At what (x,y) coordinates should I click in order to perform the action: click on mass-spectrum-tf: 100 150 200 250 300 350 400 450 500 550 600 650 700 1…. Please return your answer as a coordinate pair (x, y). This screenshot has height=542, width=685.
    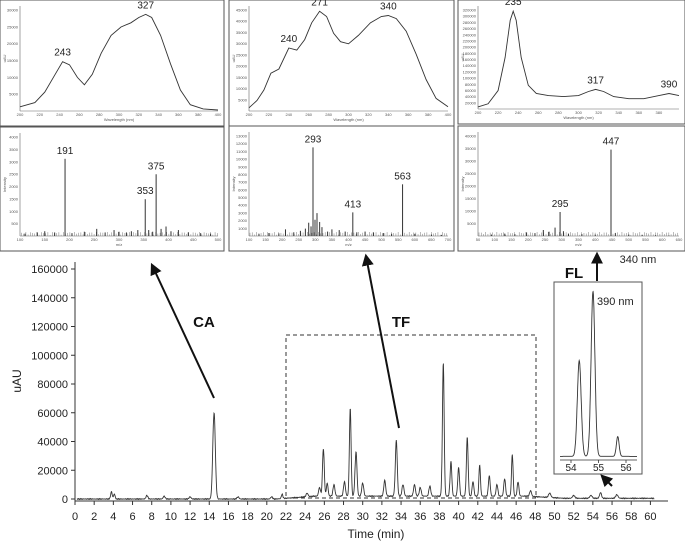
    Looking at the image, I should click on (341, 189).